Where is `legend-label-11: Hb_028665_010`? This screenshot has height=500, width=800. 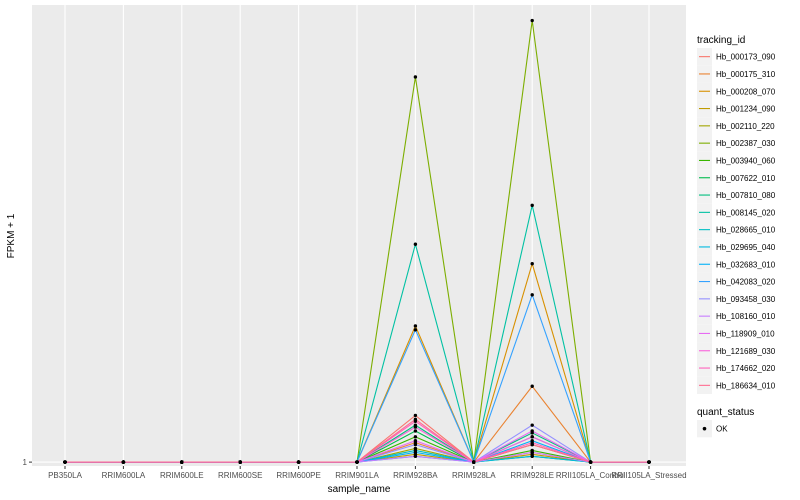 legend-label-11: Hb_028665_010 is located at coordinates (746, 230).